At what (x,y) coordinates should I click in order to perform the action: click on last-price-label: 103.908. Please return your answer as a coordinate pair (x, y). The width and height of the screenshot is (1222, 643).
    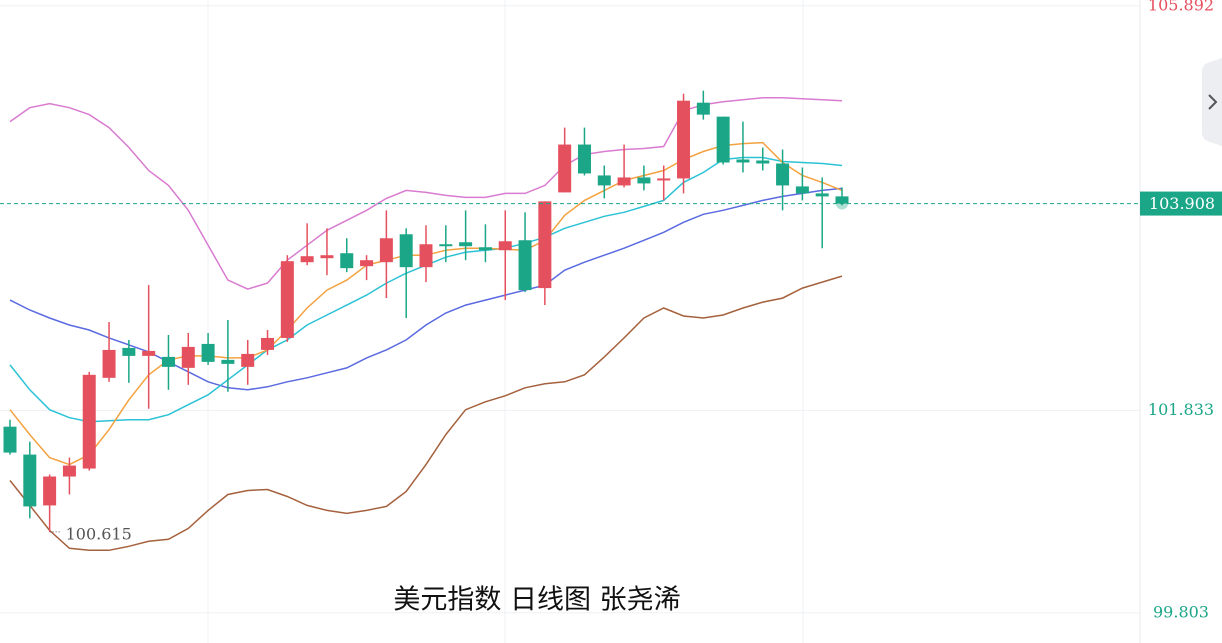
    Looking at the image, I should click on (1182, 203).